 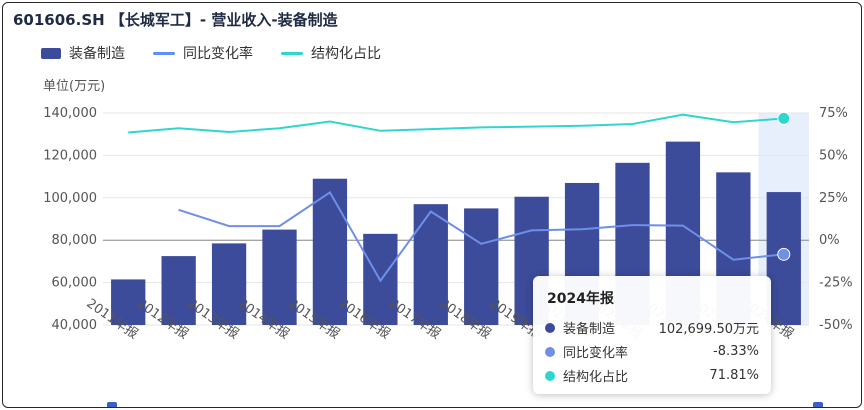 I want to click on tooltip-series-name: 同比变化率, so click(x=596, y=353).